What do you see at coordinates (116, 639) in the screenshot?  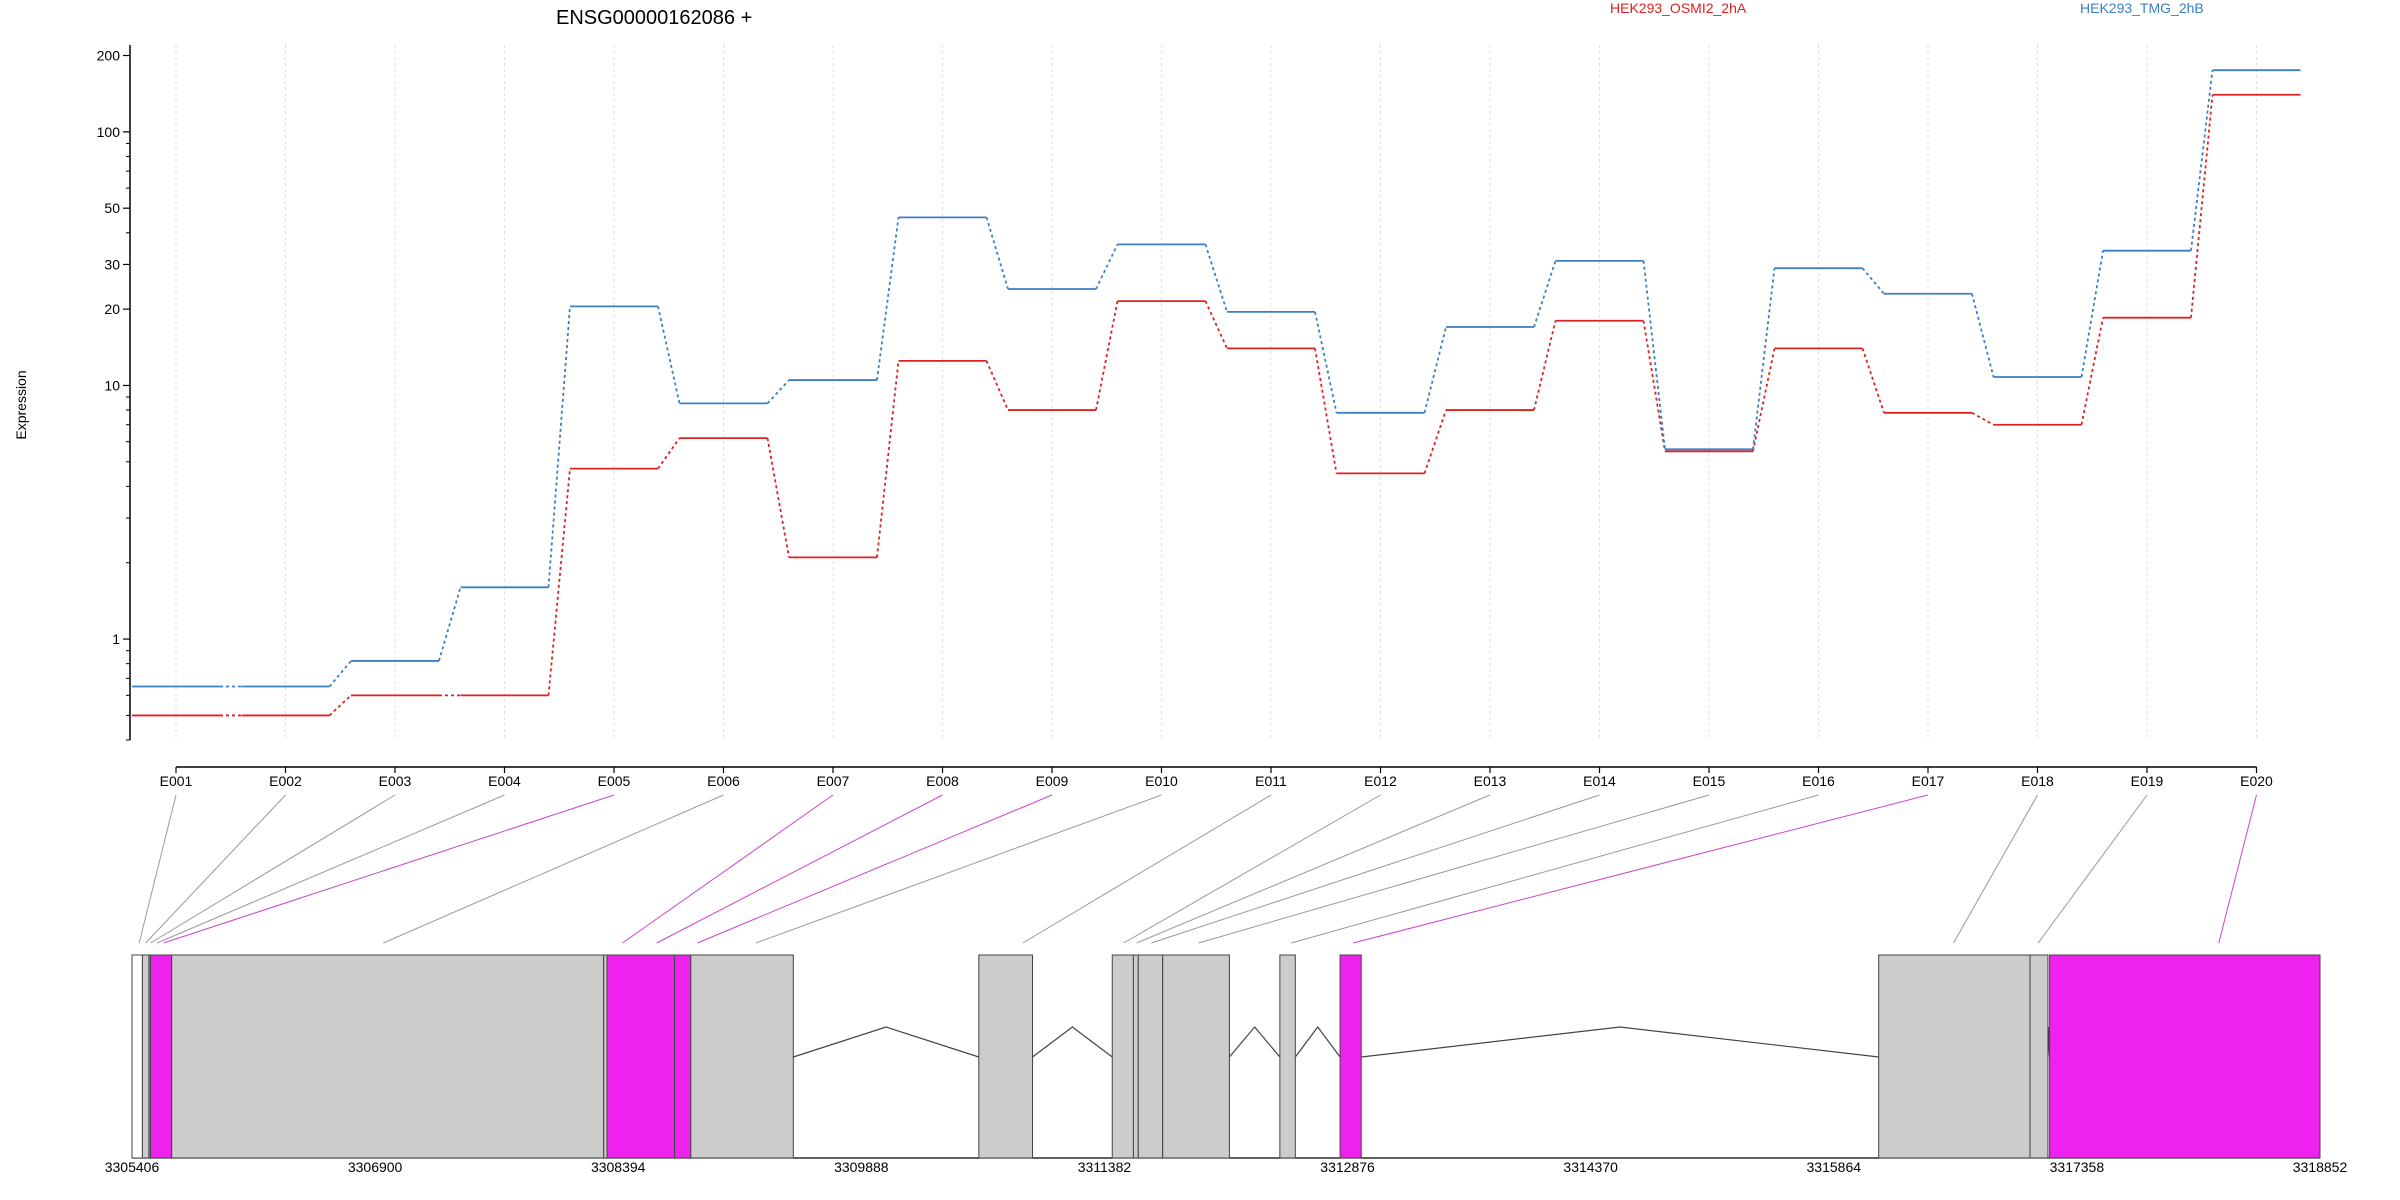 I see `y-tick-label: 1` at bounding box center [116, 639].